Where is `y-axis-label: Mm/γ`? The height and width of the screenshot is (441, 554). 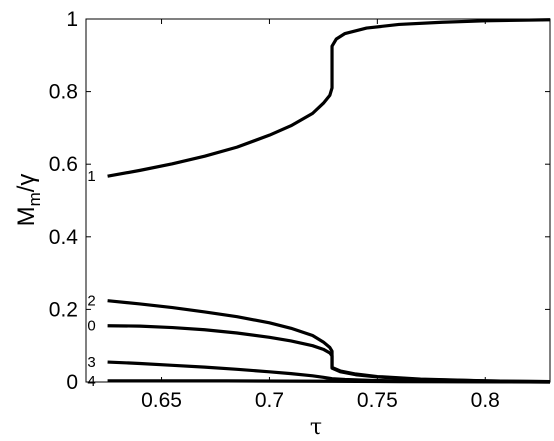 y-axis-label: Mm/γ is located at coordinates (28, 200).